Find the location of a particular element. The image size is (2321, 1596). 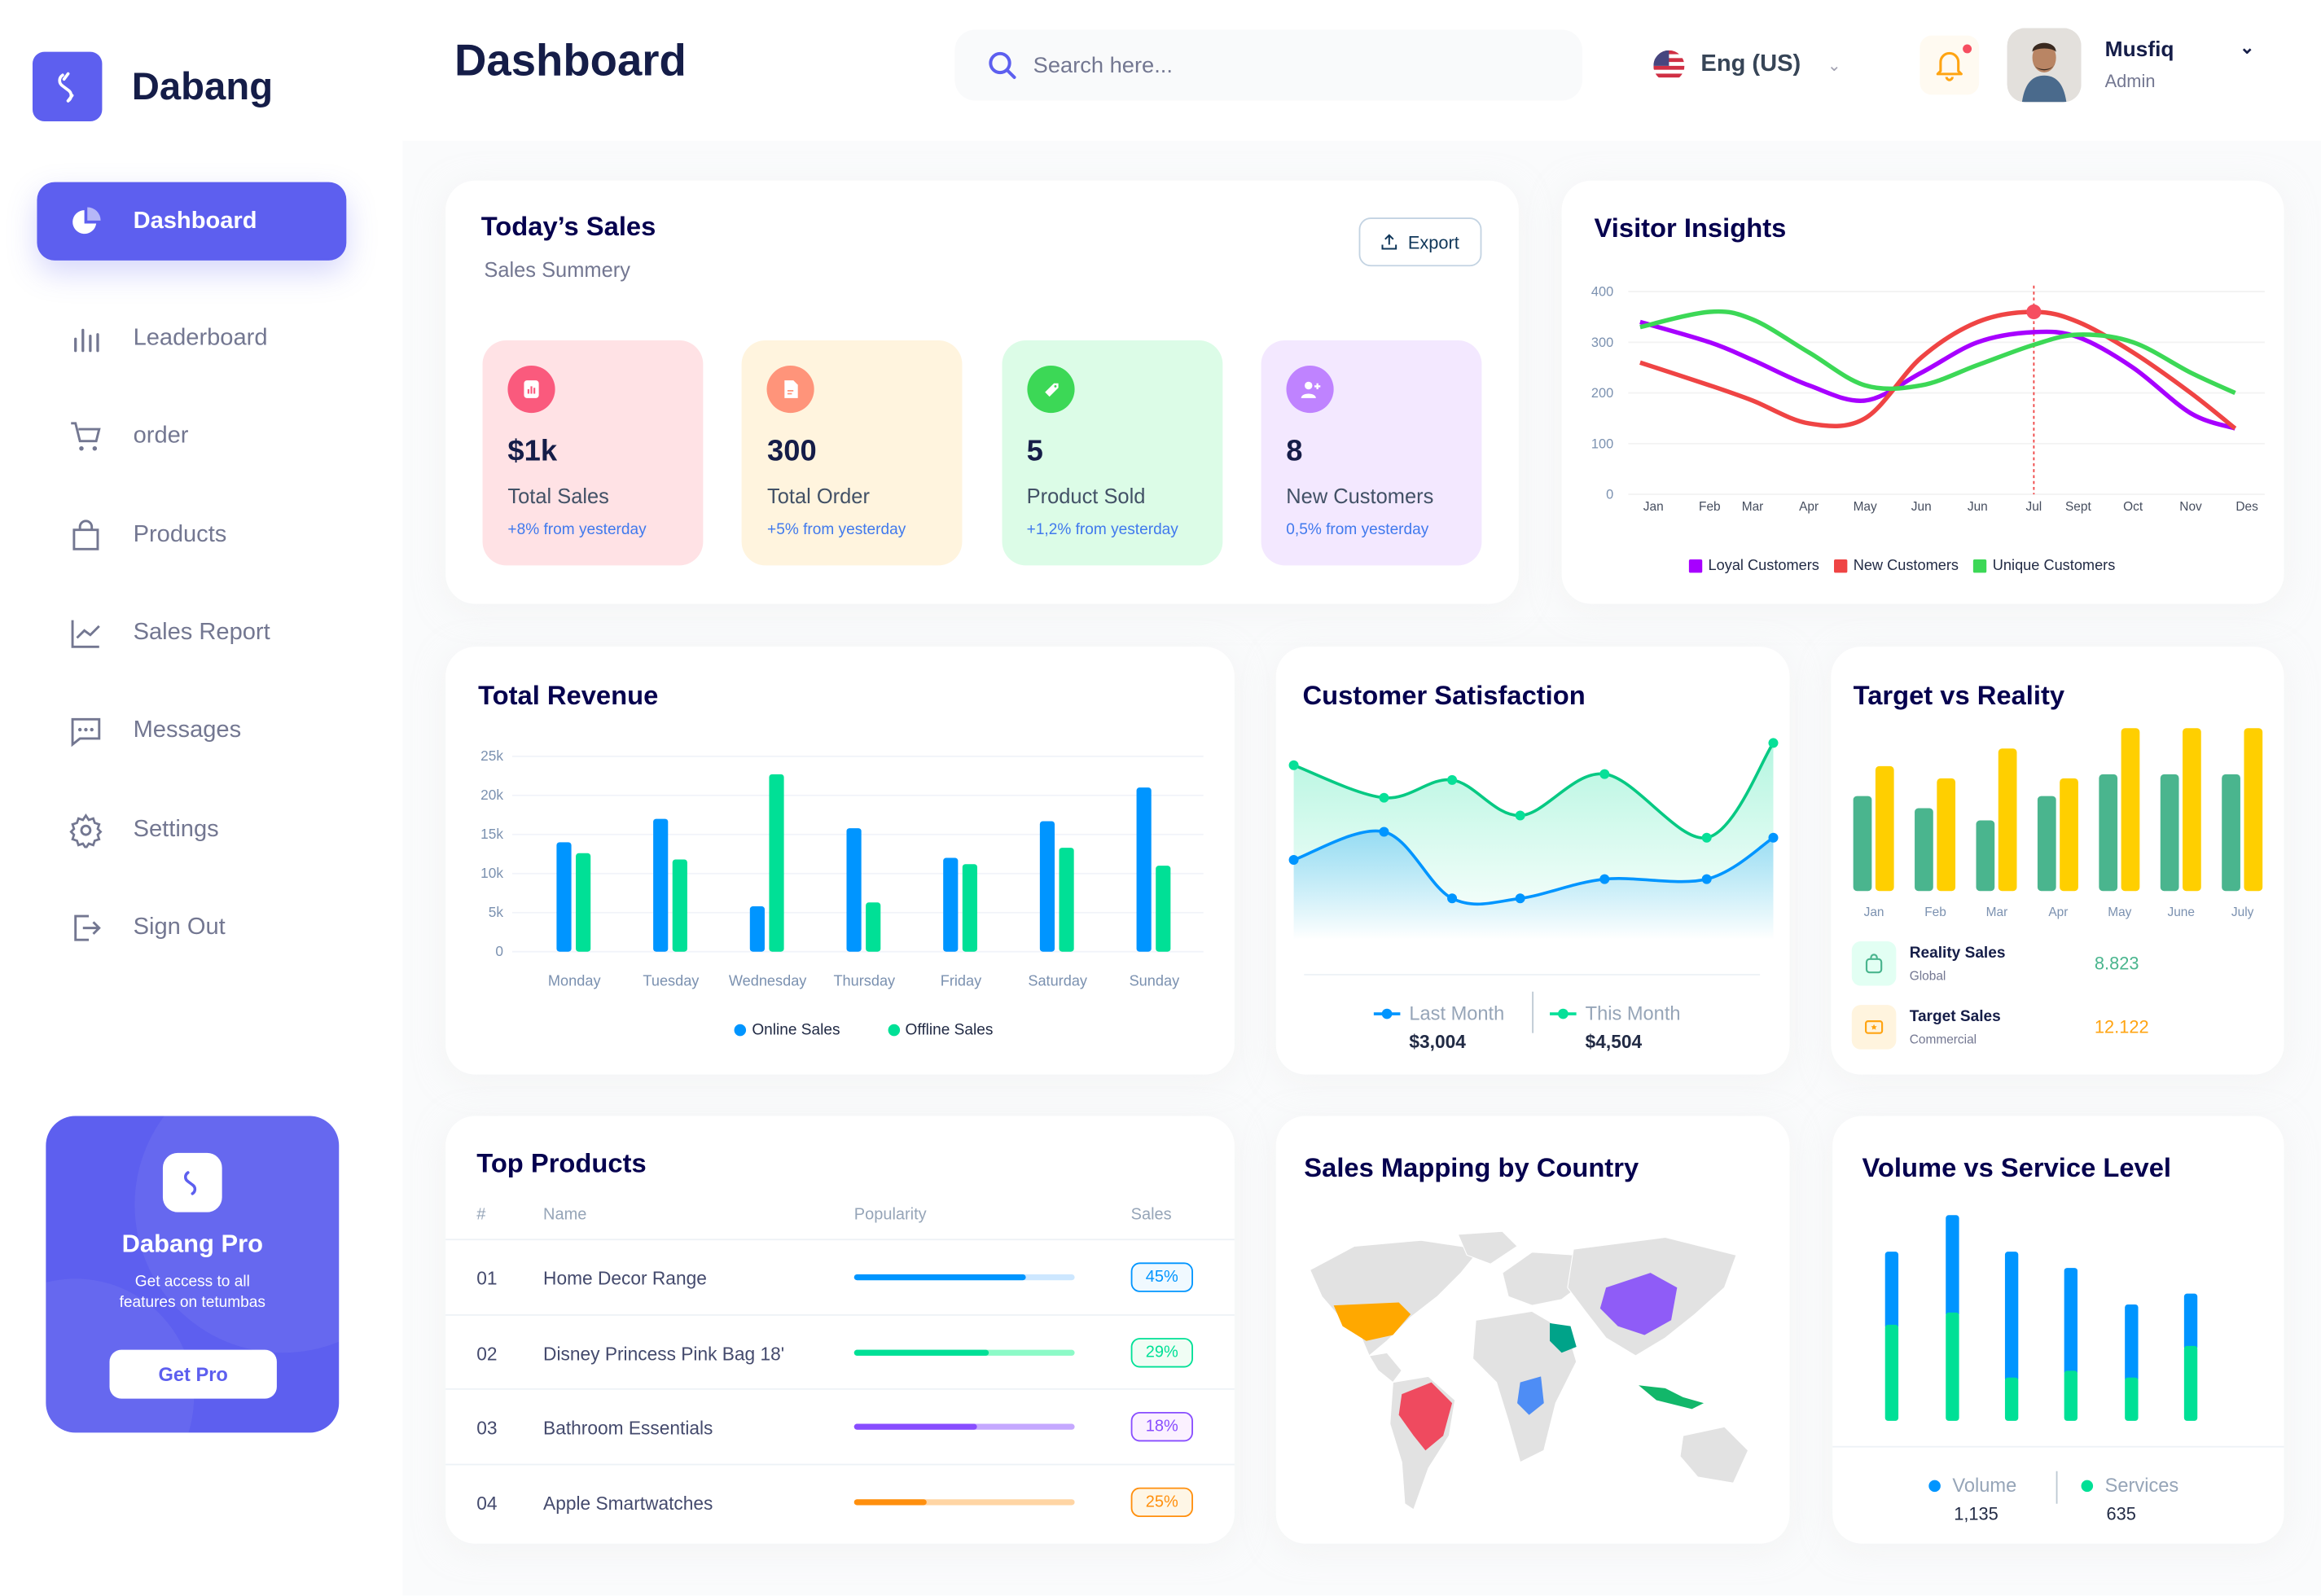

avatar is located at coordinates (2044, 65).